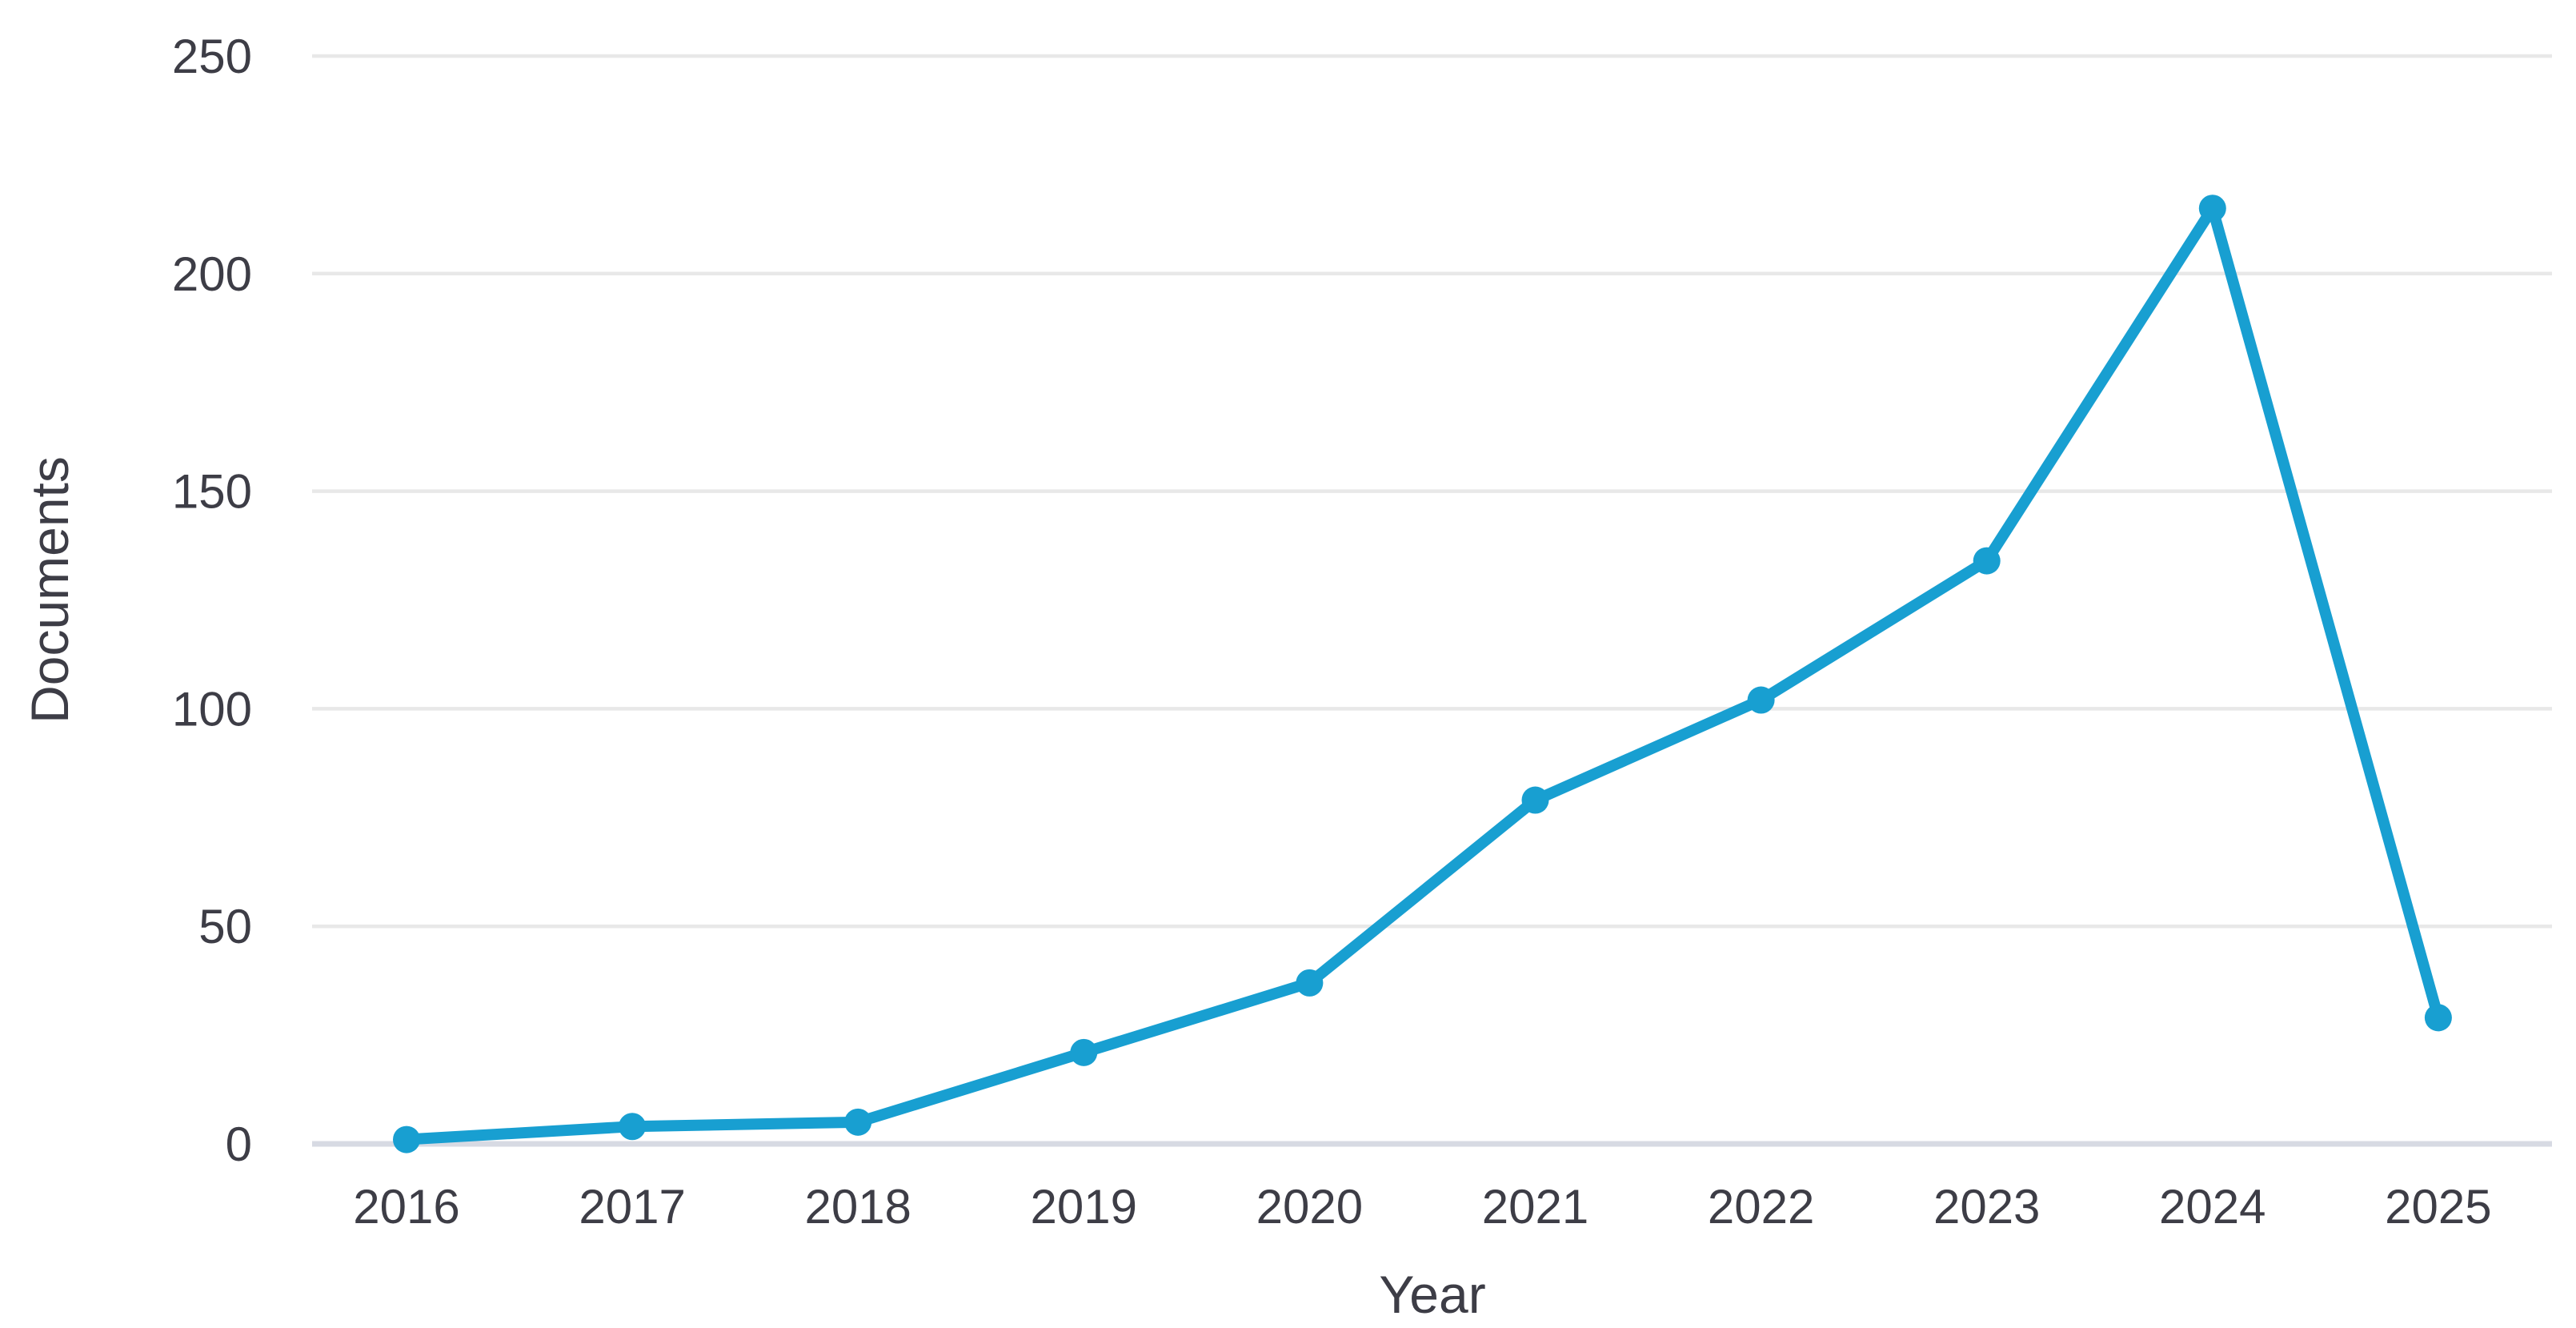  What do you see at coordinates (239, 1144) in the screenshot?
I see `y-tick-label: 0` at bounding box center [239, 1144].